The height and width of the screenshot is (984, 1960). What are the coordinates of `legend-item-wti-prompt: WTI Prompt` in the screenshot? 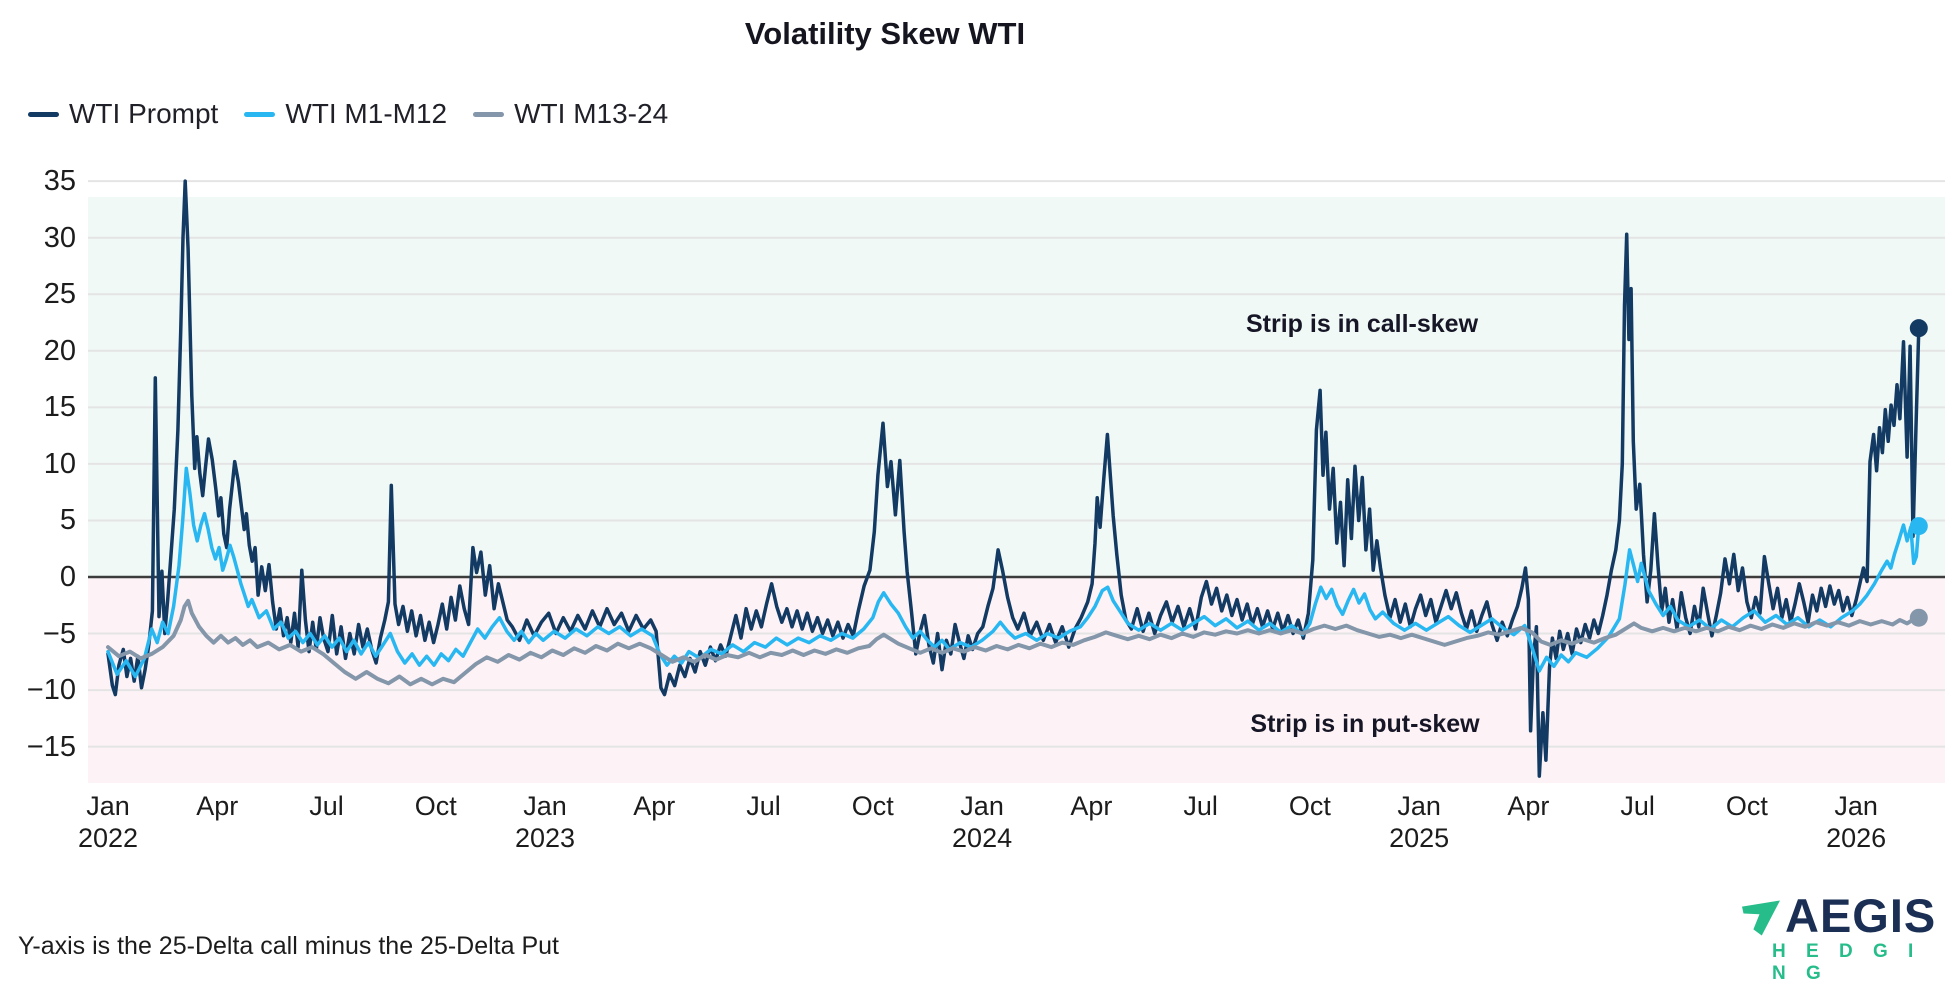 It's located at (123, 114).